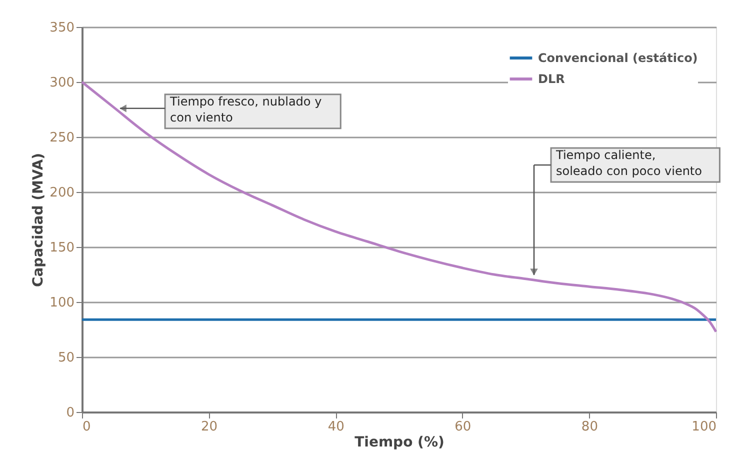 The height and width of the screenshot is (466, 740). I want to click on y-tick-label: 150, so click(62, 248).